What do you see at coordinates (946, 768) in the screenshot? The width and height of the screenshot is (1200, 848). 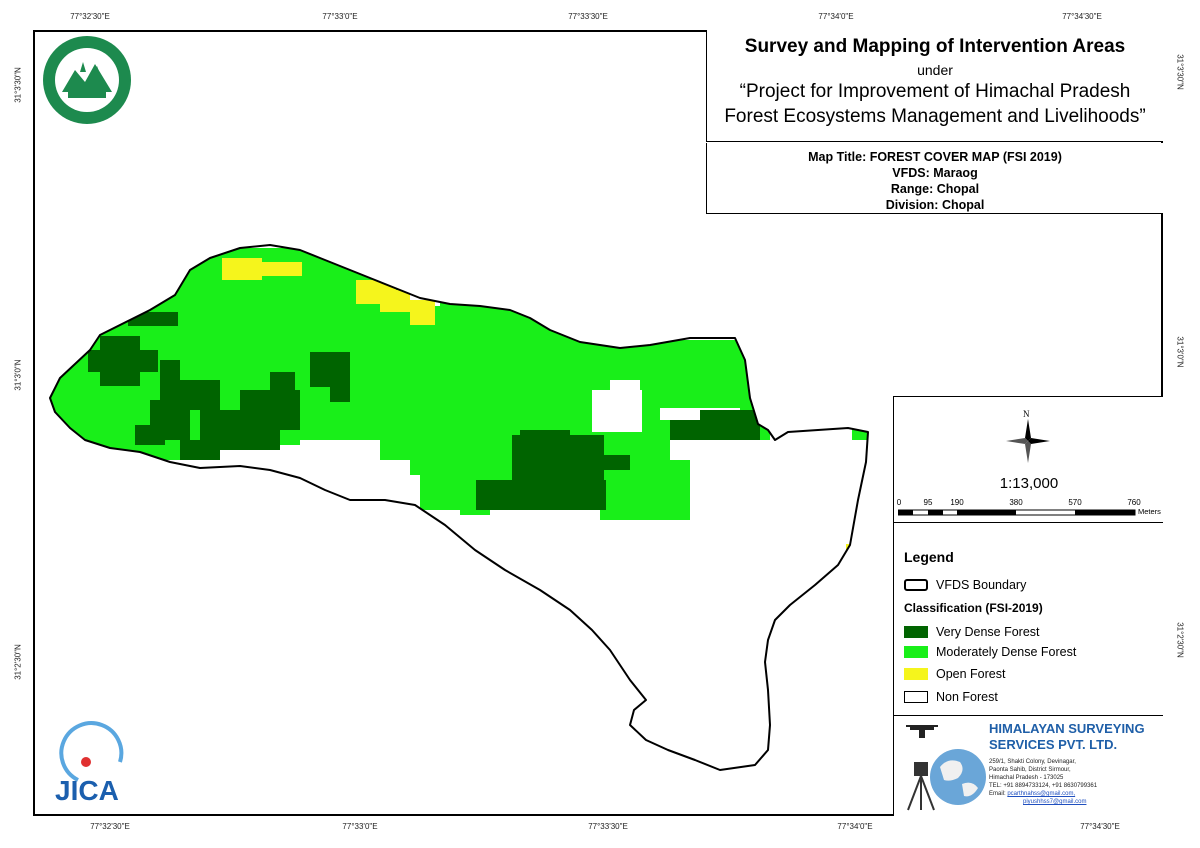 I see `surveying-company-logo` at bounding box center [946, 768].